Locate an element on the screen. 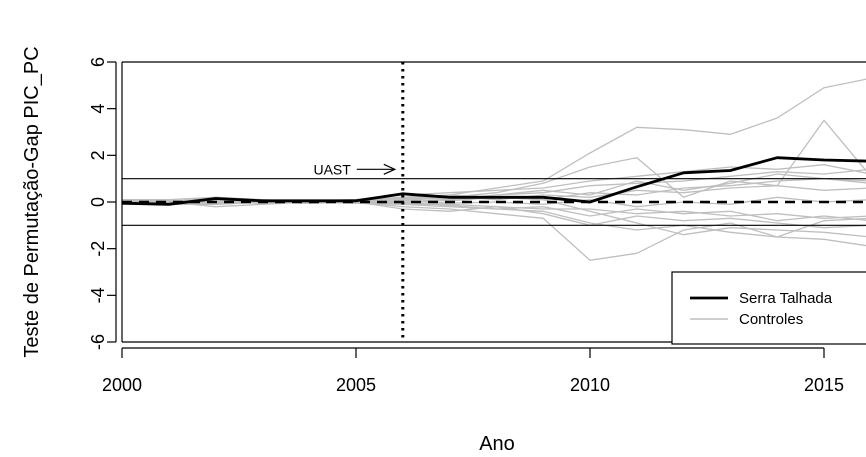  y-tick-label-2: 2 is located at coordinates (98, 155).